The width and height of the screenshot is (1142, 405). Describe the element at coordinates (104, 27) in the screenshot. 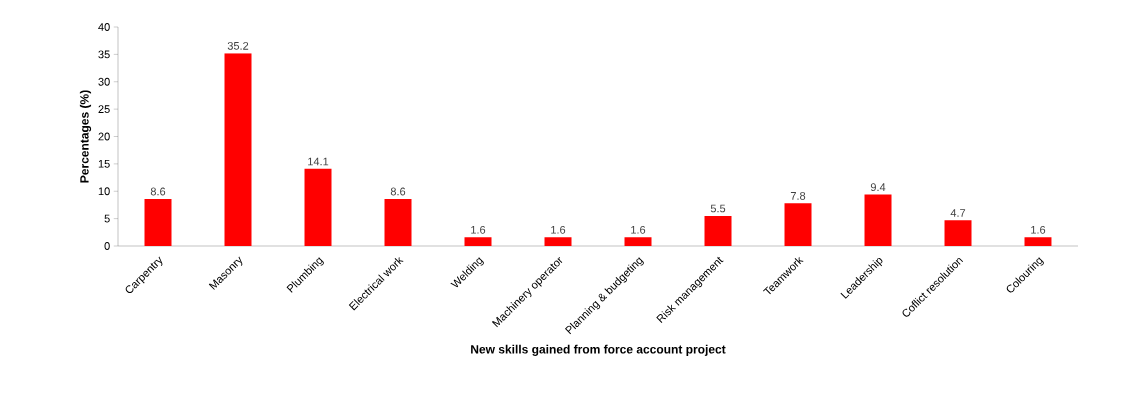

I see `y-tick-label: 40` at that location.